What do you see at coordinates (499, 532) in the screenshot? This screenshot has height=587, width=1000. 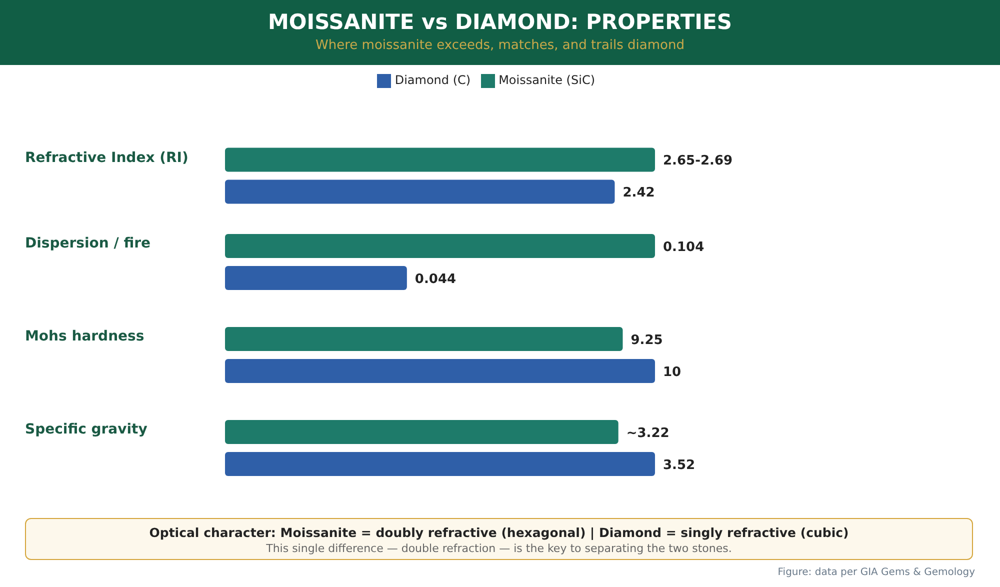 I see `text: Optical character: Moissanite = doubly refractive (hexagonal) | Diamond = singly refractive (cubic)` at bounding box center [499, 532].